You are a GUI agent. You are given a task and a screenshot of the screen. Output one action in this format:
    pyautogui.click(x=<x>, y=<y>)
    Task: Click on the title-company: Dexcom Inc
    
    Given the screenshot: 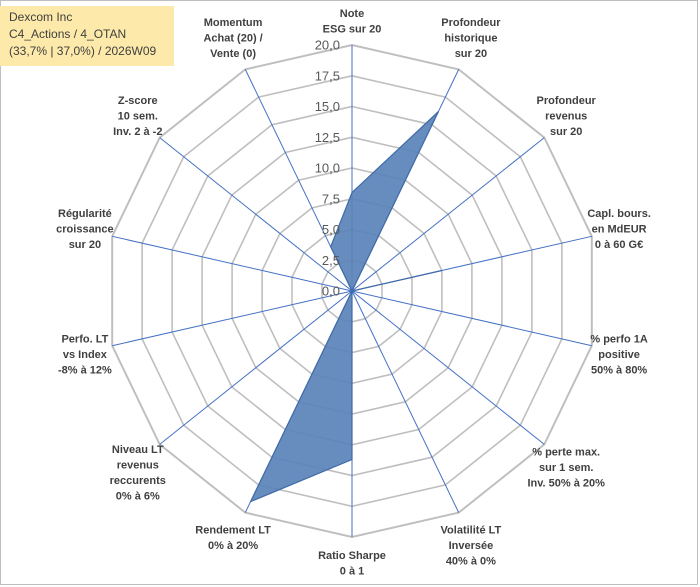 What is the action you would take?
    pyautogui.click(x=41, y=17)
    